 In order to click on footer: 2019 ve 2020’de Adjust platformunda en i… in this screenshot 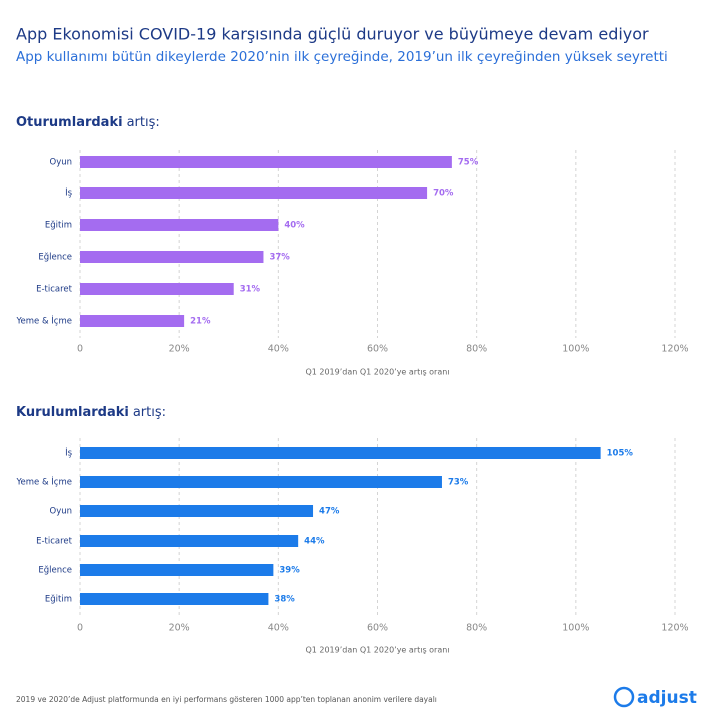, I will do `click(226, 699)`.